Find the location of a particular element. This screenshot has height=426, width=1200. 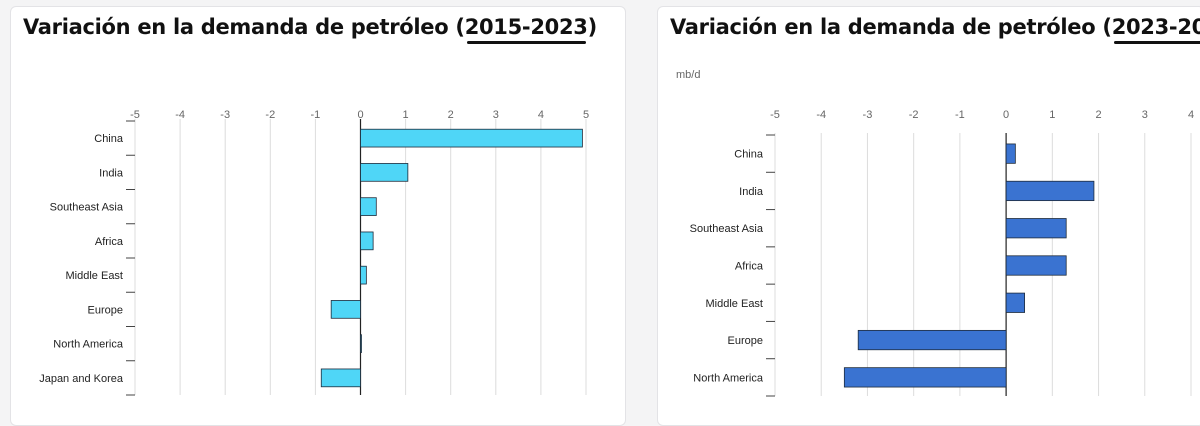

left-x-tick-label: 3 is located at coordinates (496, 115).